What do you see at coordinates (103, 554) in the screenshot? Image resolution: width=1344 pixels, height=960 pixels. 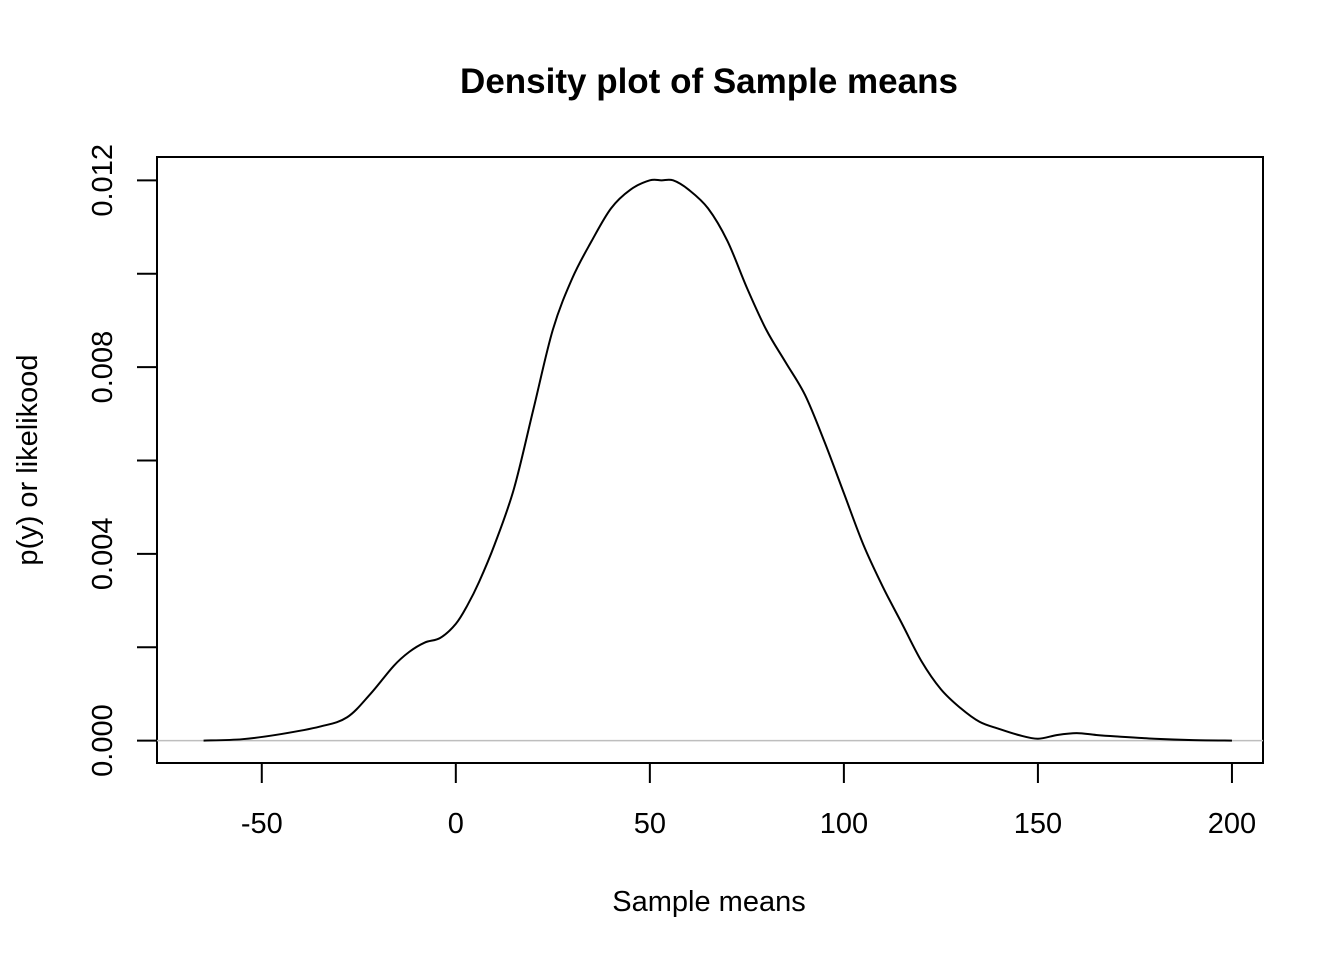 I see `y-tick-label: 0.004` at bounding box center [103, 554].